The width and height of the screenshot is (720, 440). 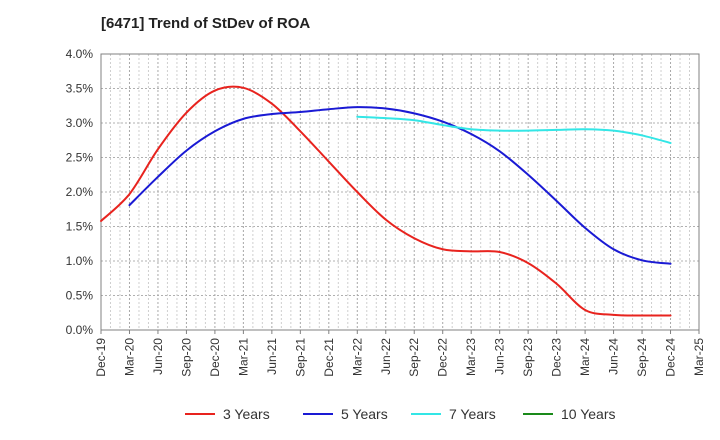 What do you see at coordinates (329, 357) in the screenshot?
I see `x-tick-label: Dec-21` at bounding box center [329, 357].